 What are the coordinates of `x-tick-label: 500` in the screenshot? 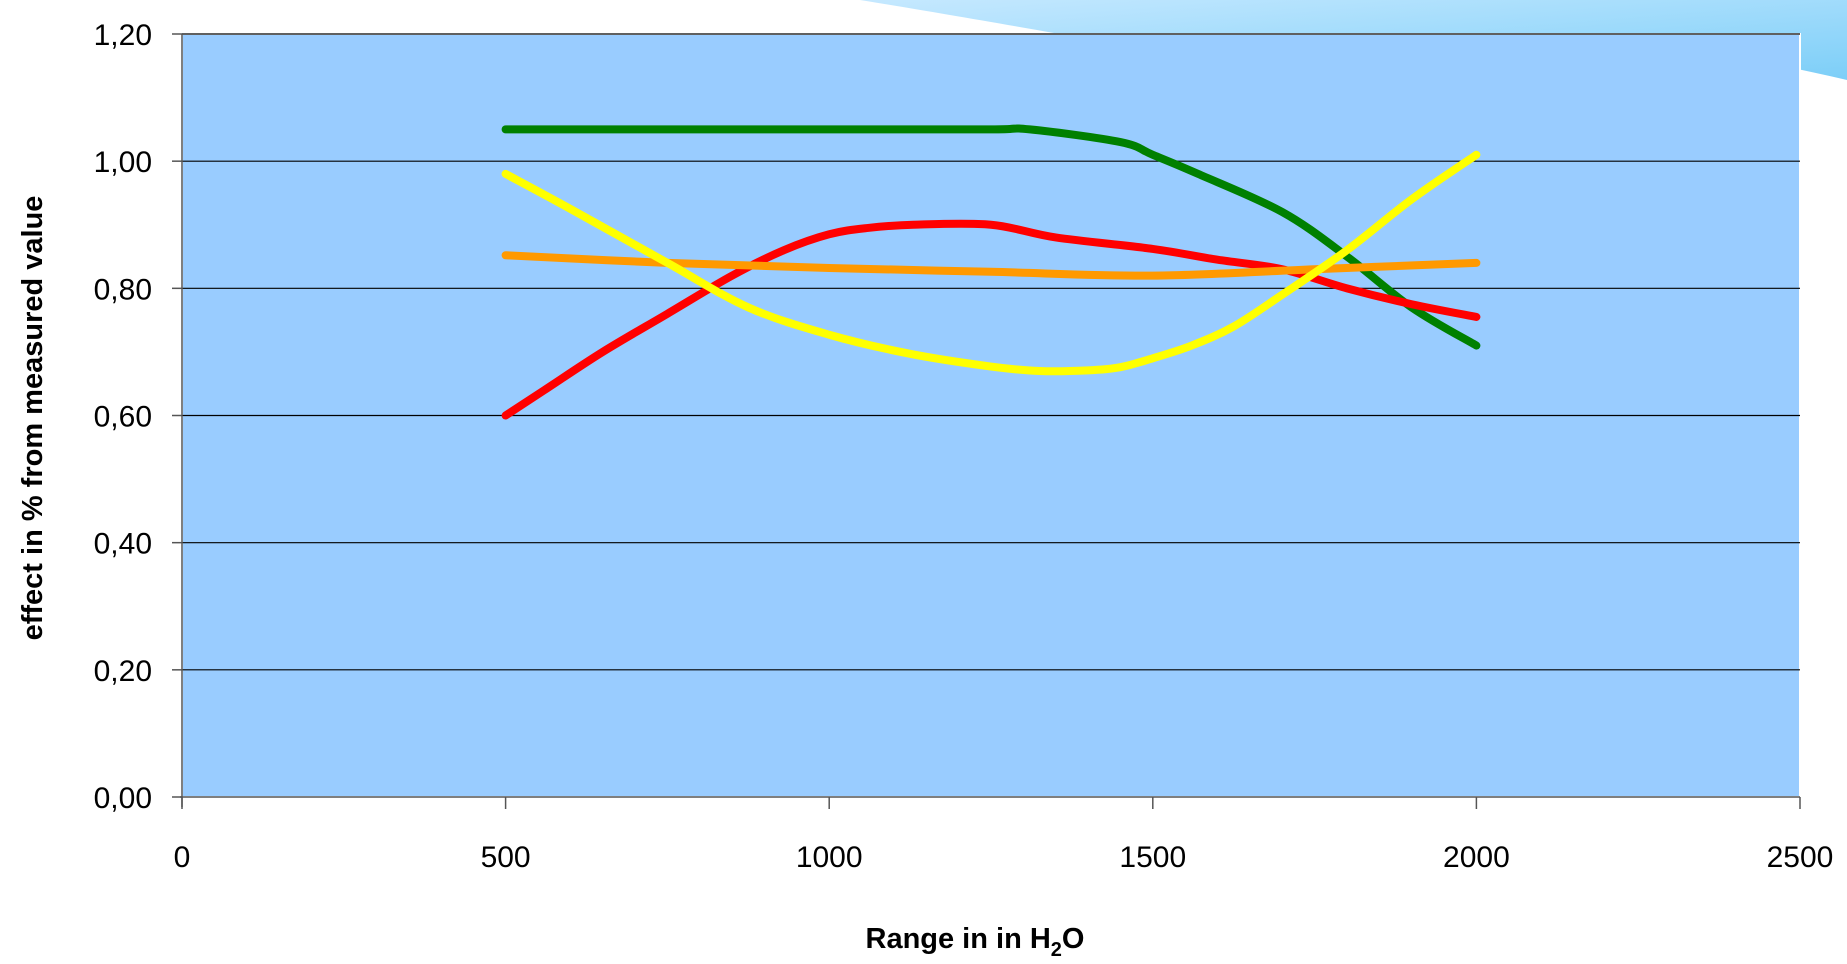 It's located at (506, 857).